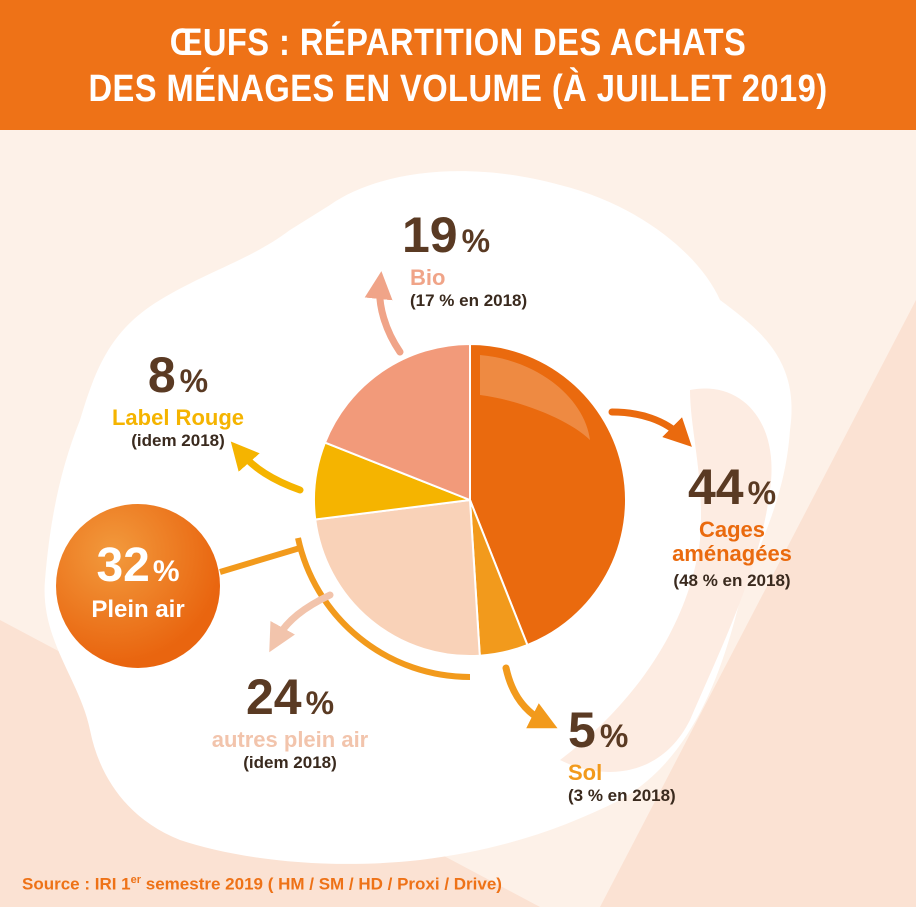 The image size is (916, 907). What do you see at coordinates (598, 730) in the screenshot?
I see `sol-percent: 5%` at bounding box center [598, 730].